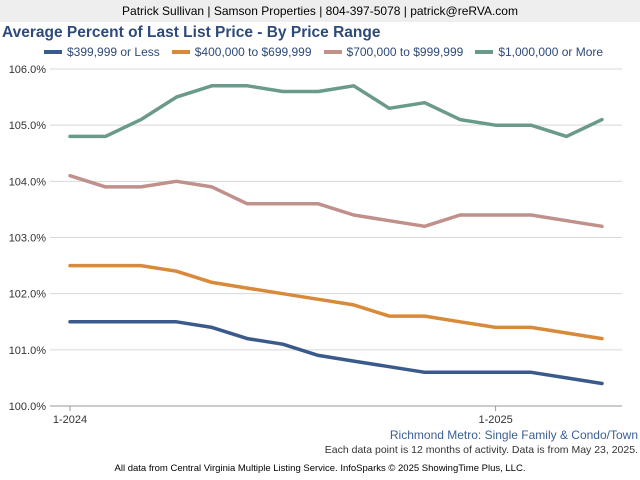 This screenshot has width=640, height=480. What do you see at coordinates (28, 70) in the screenshot?
I see `y-tick-label: 106.0%` at bounding box center [28, 70].